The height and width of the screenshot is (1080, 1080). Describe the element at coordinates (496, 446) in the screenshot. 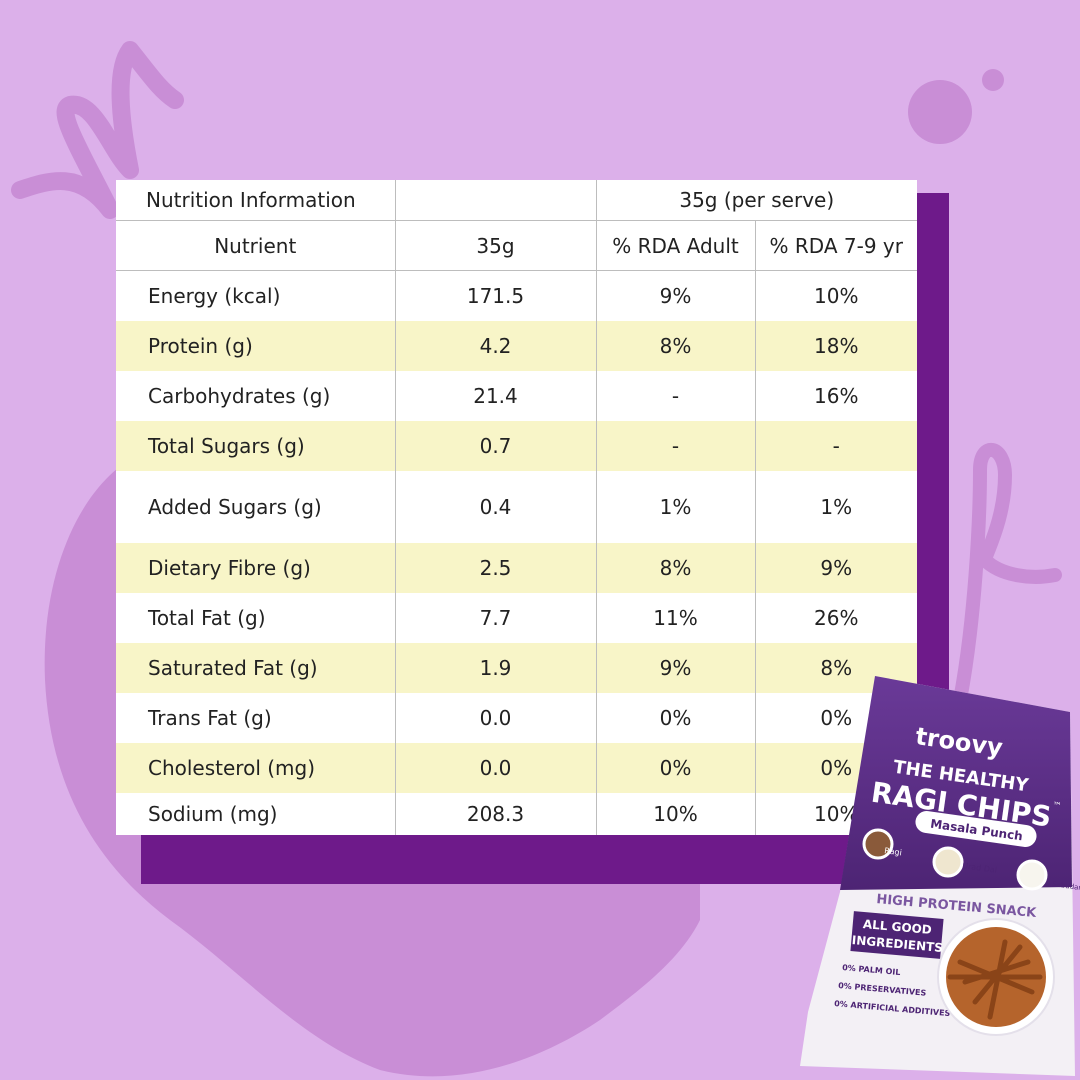

I see `nutrient-amount: 0.7` at that location.